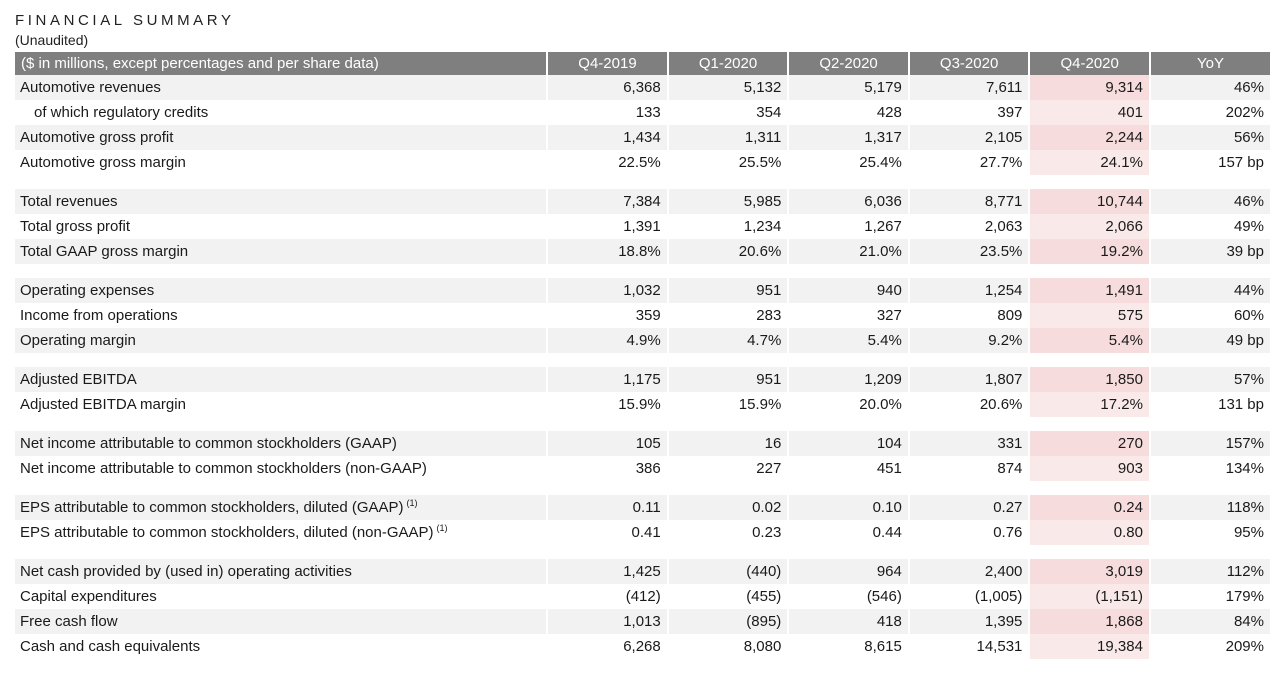 Image resolution: width=1285 pixels, height=677 pixels. Describe the element at coordinates (1209, 621) in the screenshot. I see `yoy-cell: 84%` at that location.